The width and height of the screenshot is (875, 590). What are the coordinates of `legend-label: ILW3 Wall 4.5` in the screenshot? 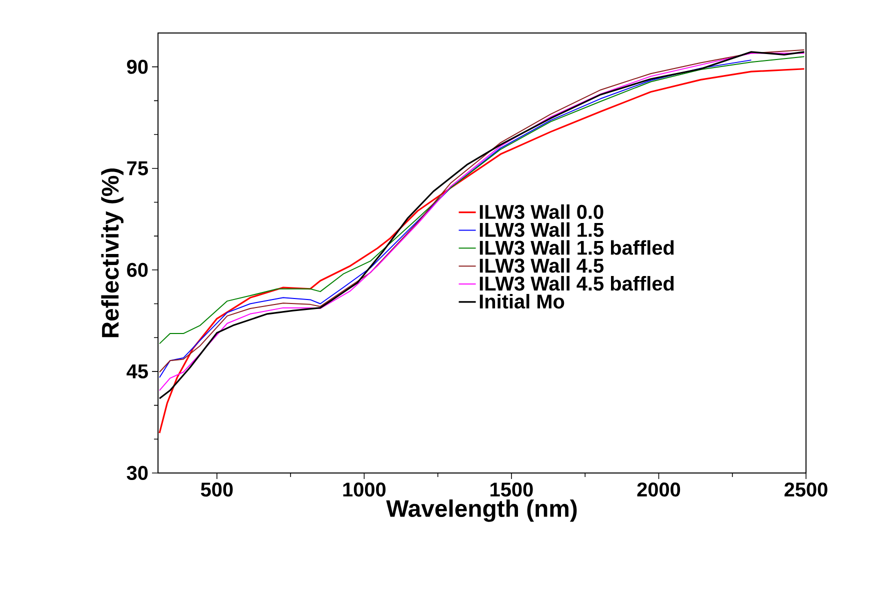 It's located at (542, 265).